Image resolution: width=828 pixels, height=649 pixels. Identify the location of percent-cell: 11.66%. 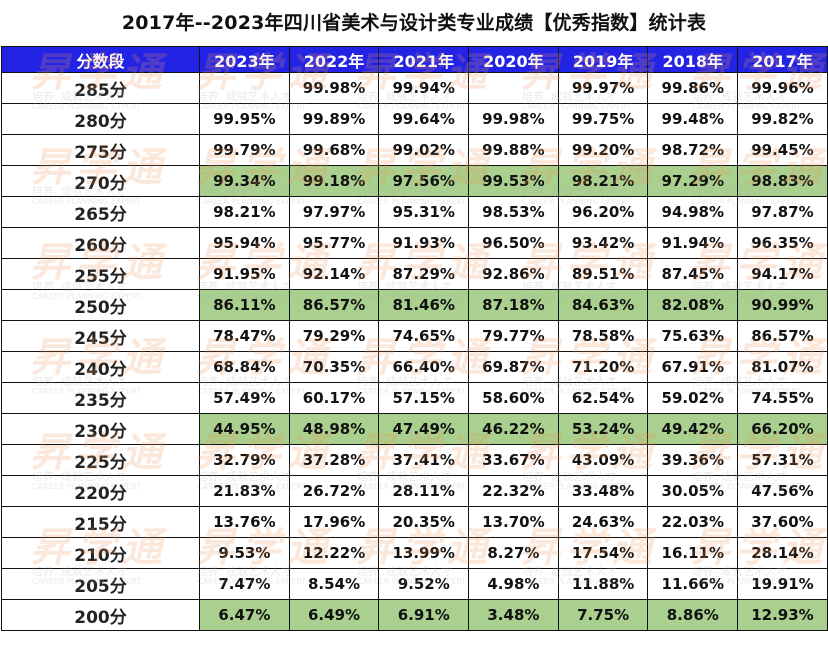
(693, 584).